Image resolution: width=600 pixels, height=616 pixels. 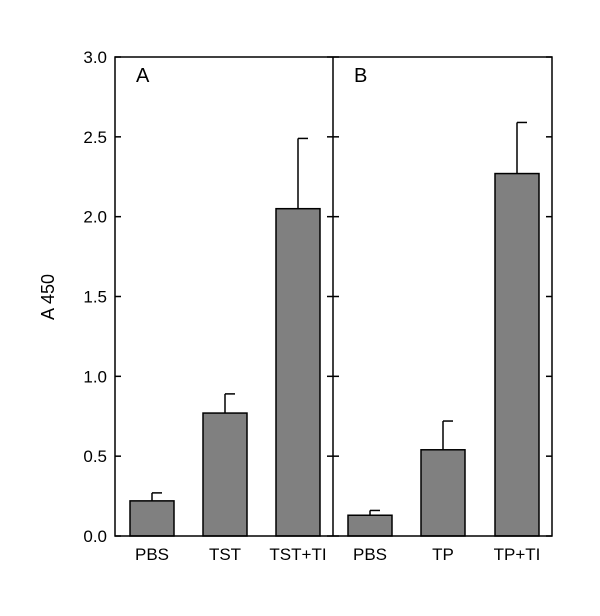 What do you see at coordinates (297, 554) in the screenshot?
I see `category-label: TST+TI` at bounding box center [297, 554].